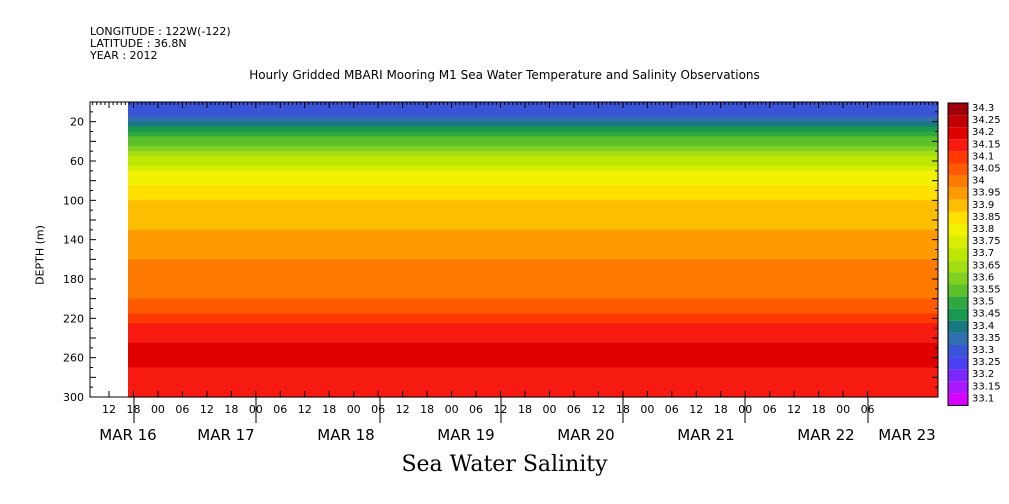 The width and height of the screenshot is (1009, 504). I want to click on longitude-label: LONGITUDE : 122W(-122), so click(160, 31).